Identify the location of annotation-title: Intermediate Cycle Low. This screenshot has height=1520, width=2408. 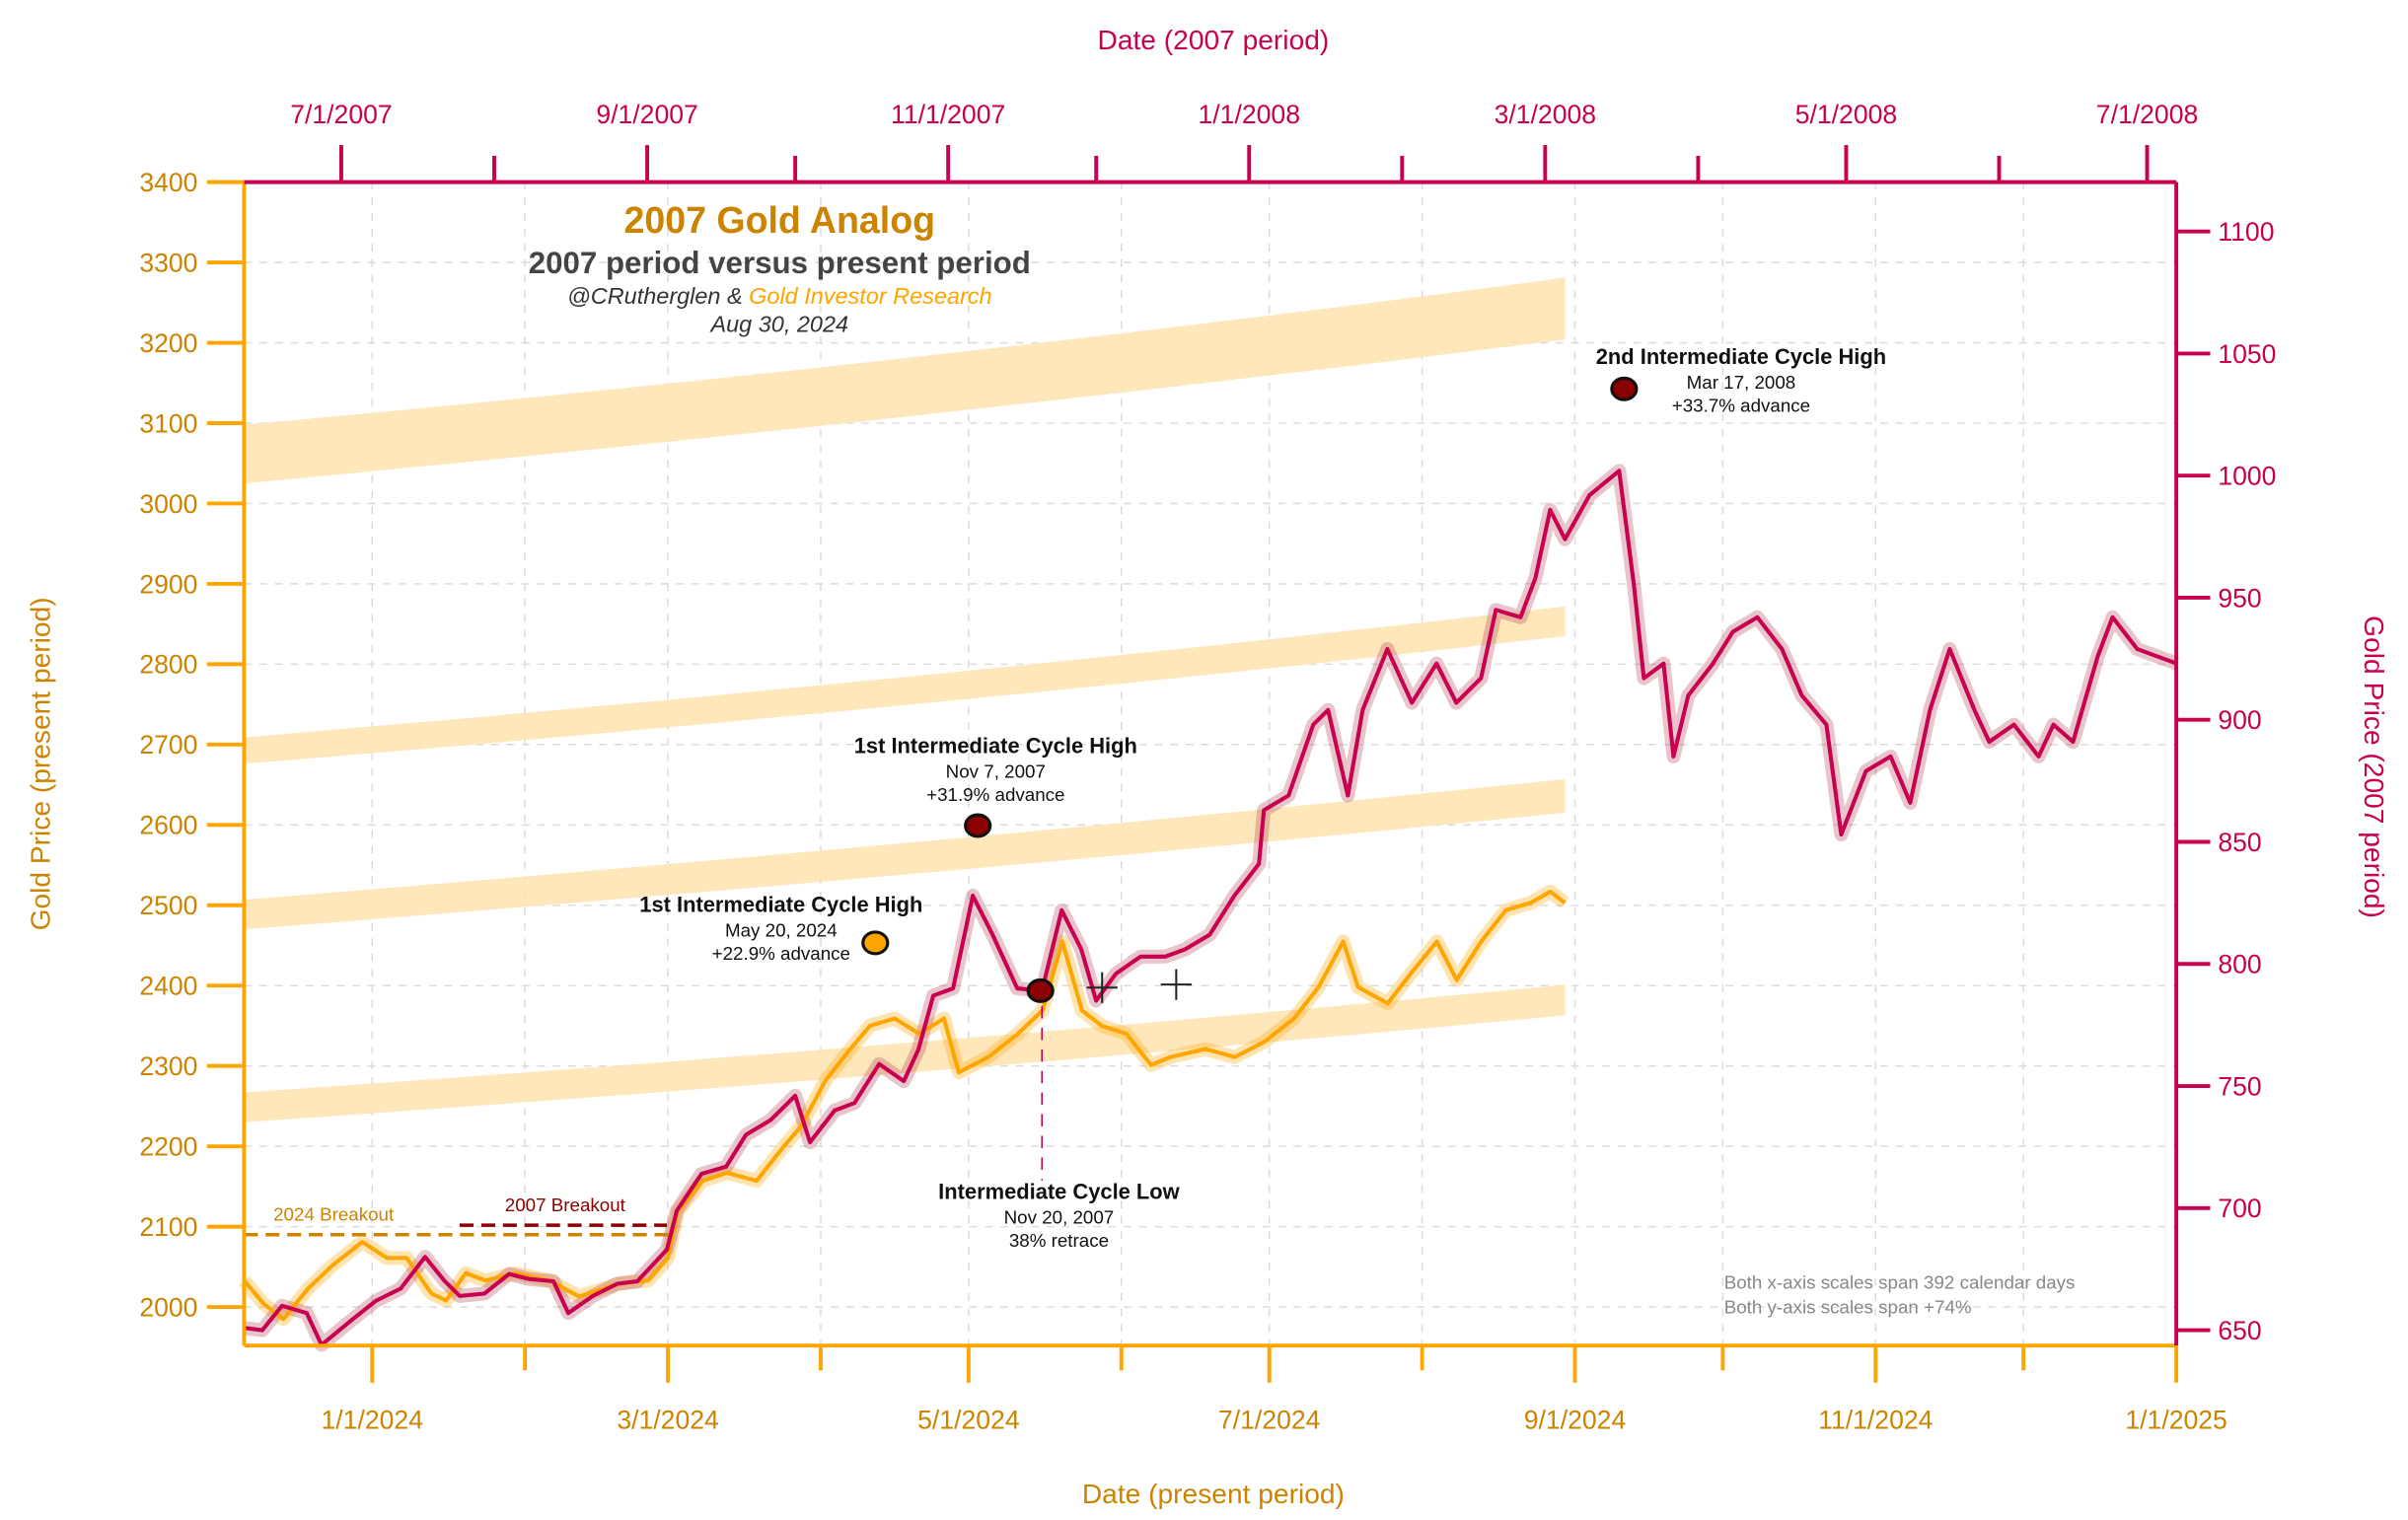
(1059, 1192).